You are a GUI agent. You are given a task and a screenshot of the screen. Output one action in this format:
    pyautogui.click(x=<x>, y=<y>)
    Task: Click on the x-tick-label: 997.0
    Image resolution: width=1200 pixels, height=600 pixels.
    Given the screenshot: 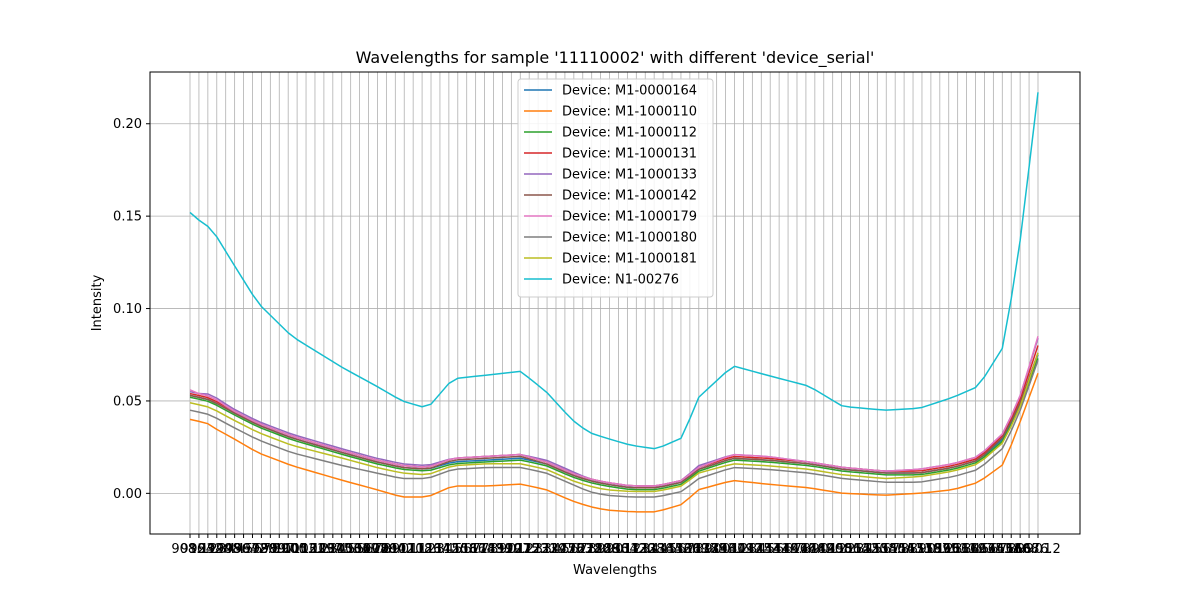 What is the action you would take?
    pyautogui.click(x=288, y=549)
    